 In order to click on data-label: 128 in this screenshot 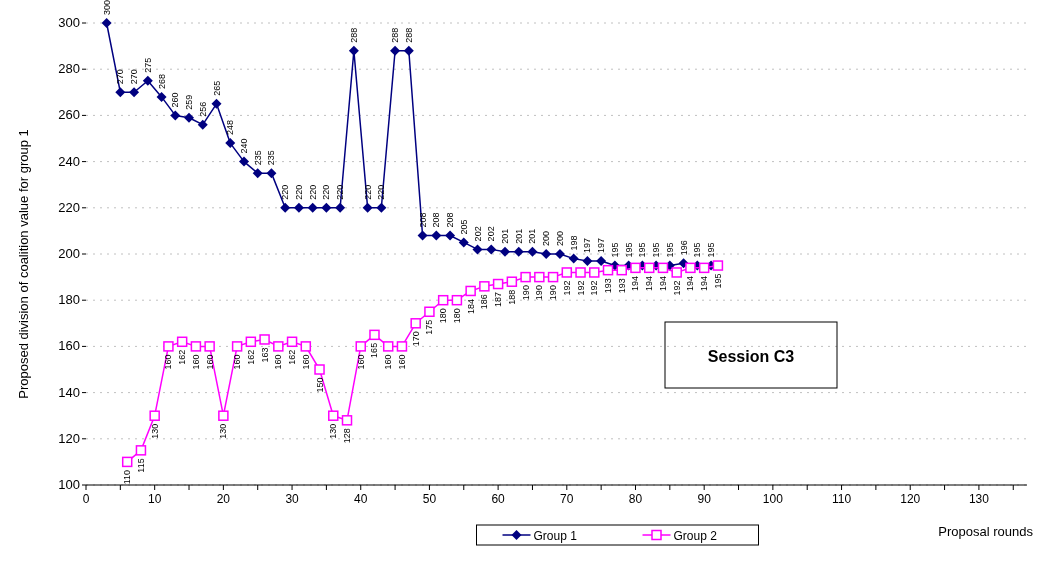, I will do `click(347, 436)`.